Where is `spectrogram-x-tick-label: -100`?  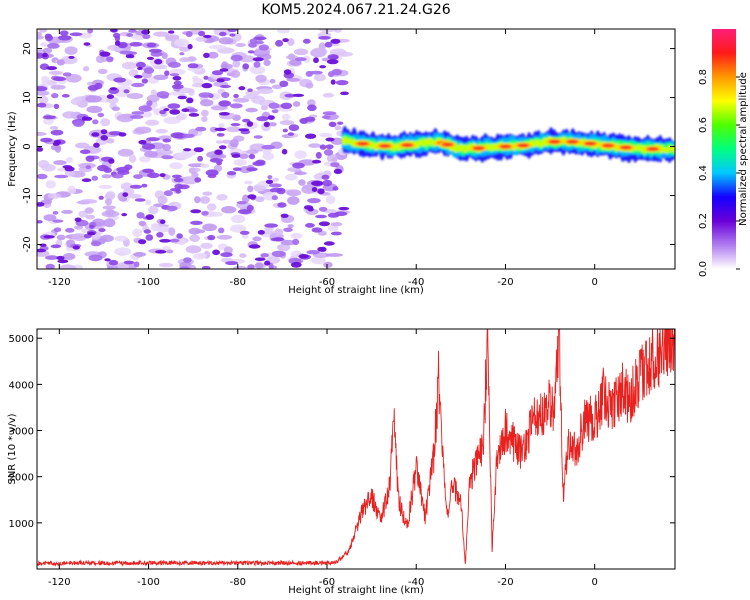
spectrogram-x-tick-label: -100 is located at coordinates (148, 282).